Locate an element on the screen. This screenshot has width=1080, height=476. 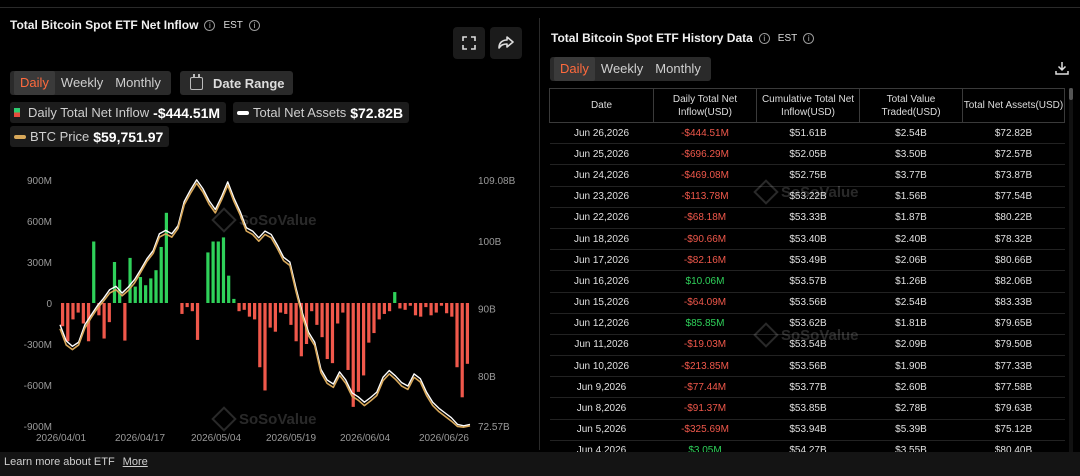
share-button is located at coordinates (506, 43).